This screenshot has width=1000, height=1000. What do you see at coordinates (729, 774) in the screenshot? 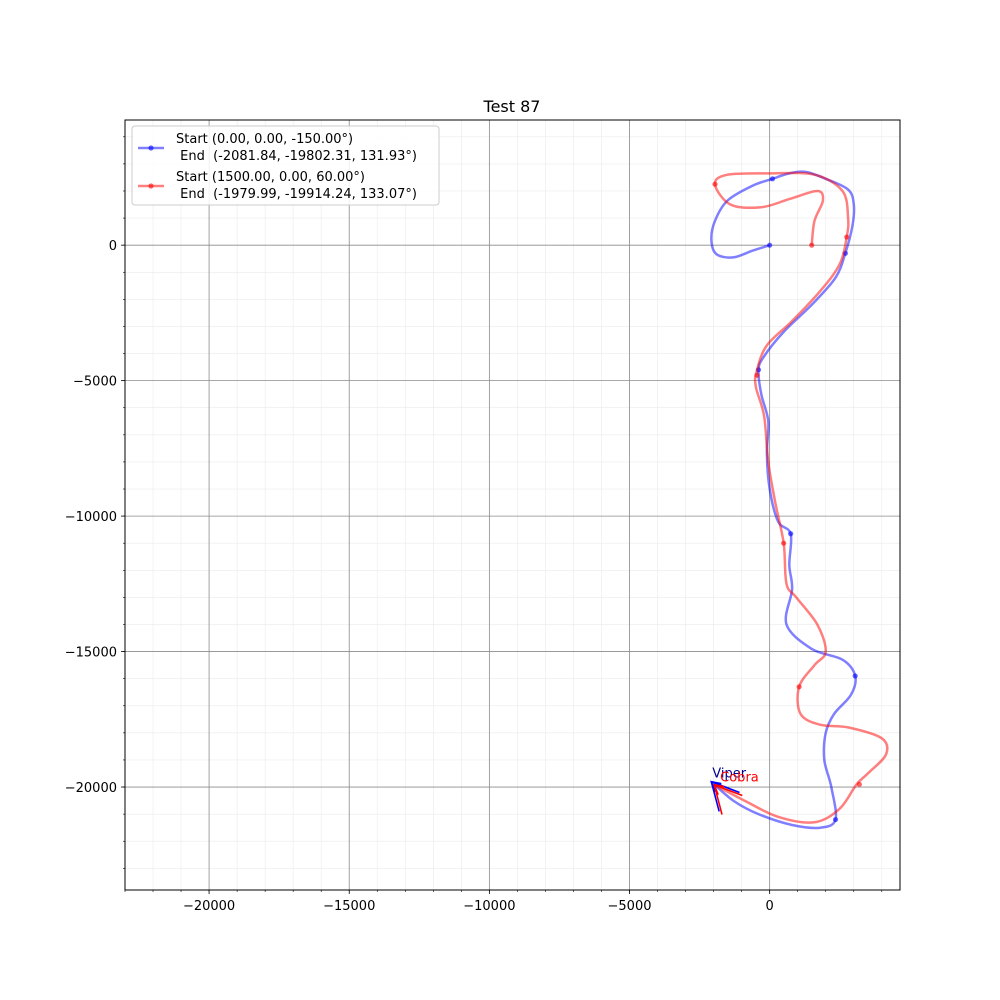
I see `end-label: Viper` at bounding box center [729, 774].